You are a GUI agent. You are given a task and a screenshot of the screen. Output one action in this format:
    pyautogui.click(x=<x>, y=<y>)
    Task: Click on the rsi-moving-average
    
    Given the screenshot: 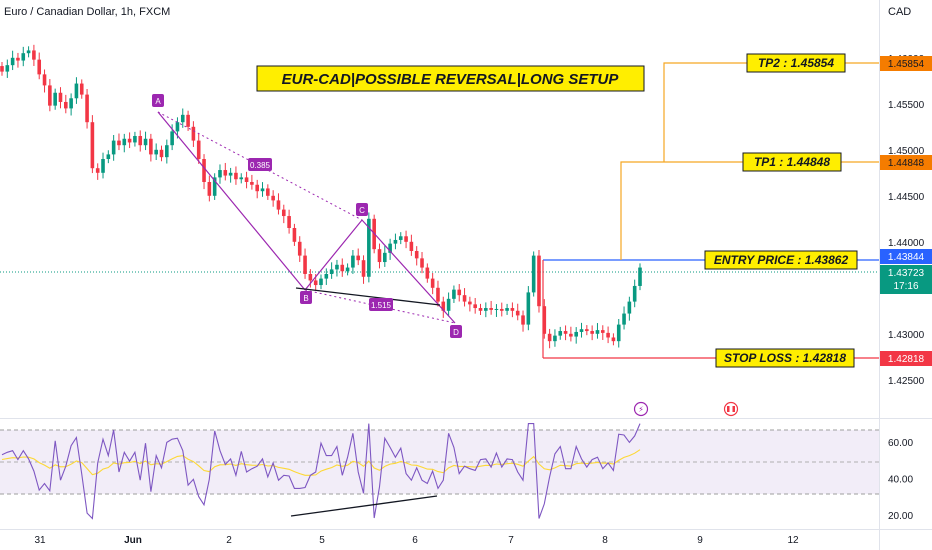 What is the action you would take?
    pyautogui.click(x=321, y=462)
    